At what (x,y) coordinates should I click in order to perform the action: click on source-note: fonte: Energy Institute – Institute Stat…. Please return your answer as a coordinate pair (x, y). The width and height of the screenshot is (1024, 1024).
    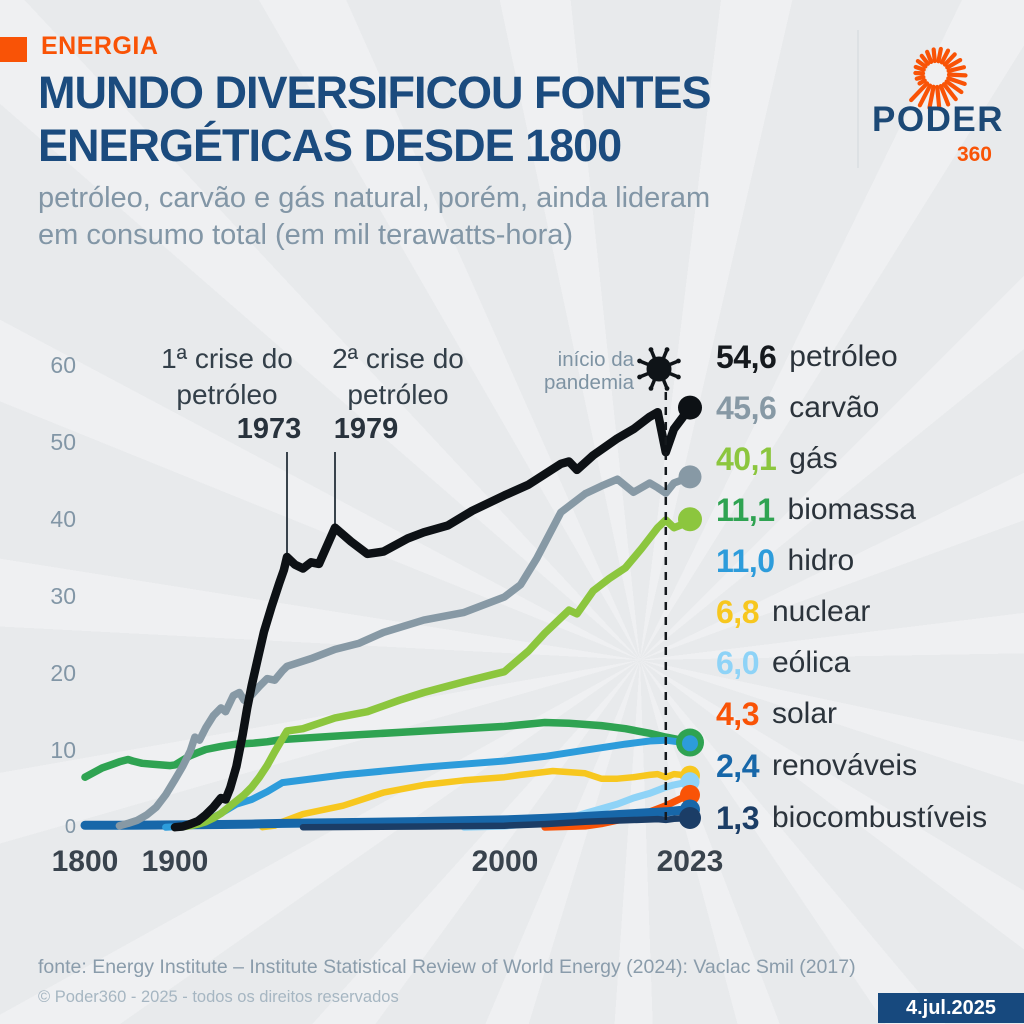
    Looking at the image, I should click on (447, 967).